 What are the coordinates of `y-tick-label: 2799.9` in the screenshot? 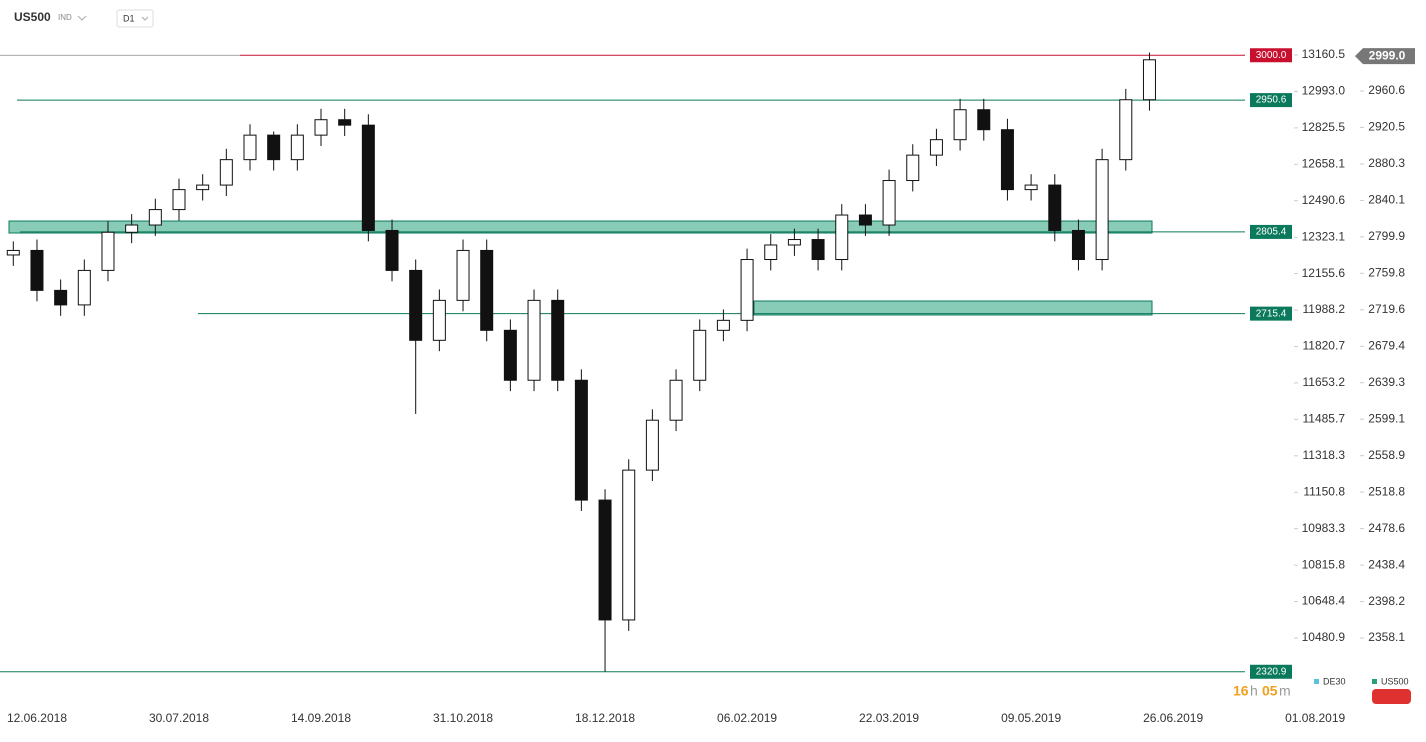 It's located at (1386, 236).